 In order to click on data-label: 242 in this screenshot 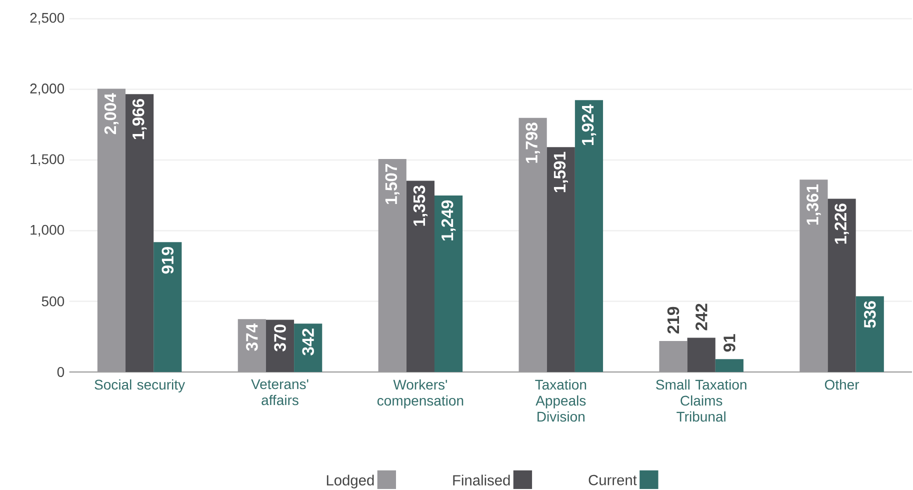, I will do `click(702, 317)`.